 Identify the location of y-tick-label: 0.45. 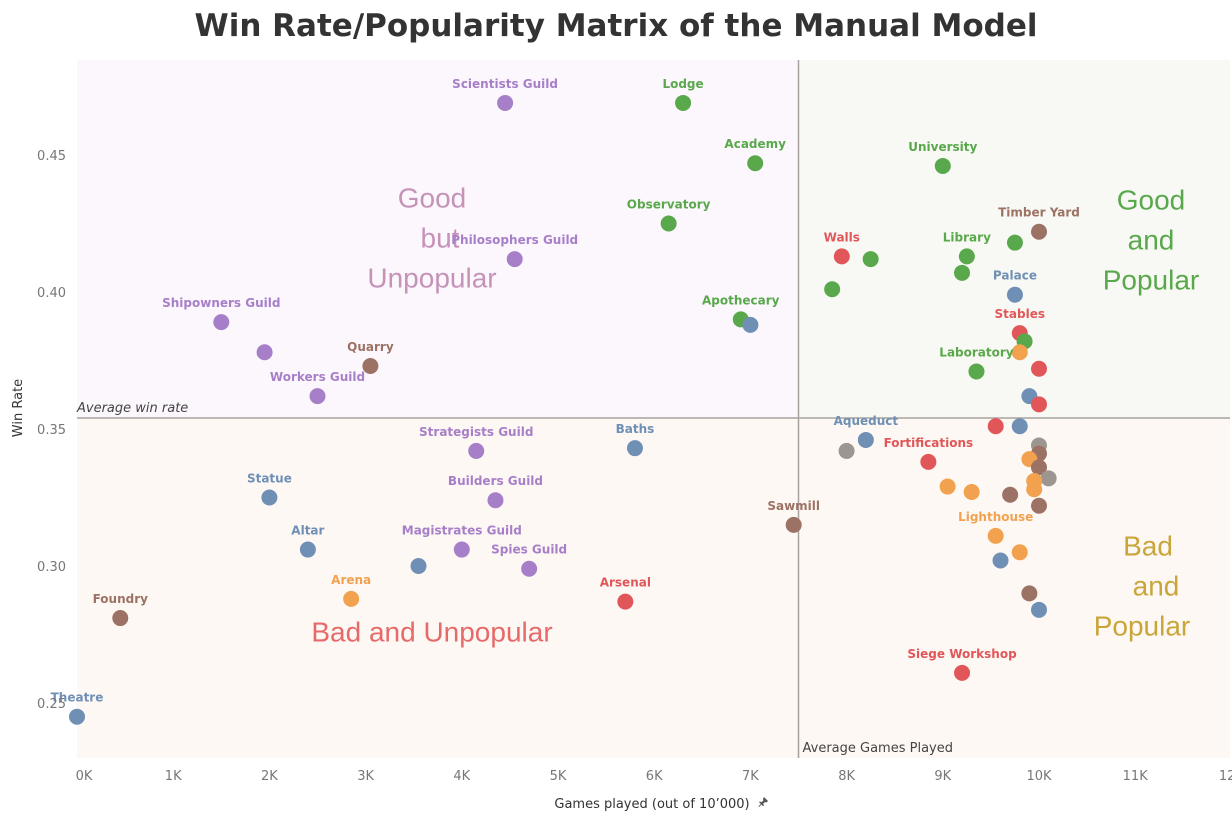
(51, 156).